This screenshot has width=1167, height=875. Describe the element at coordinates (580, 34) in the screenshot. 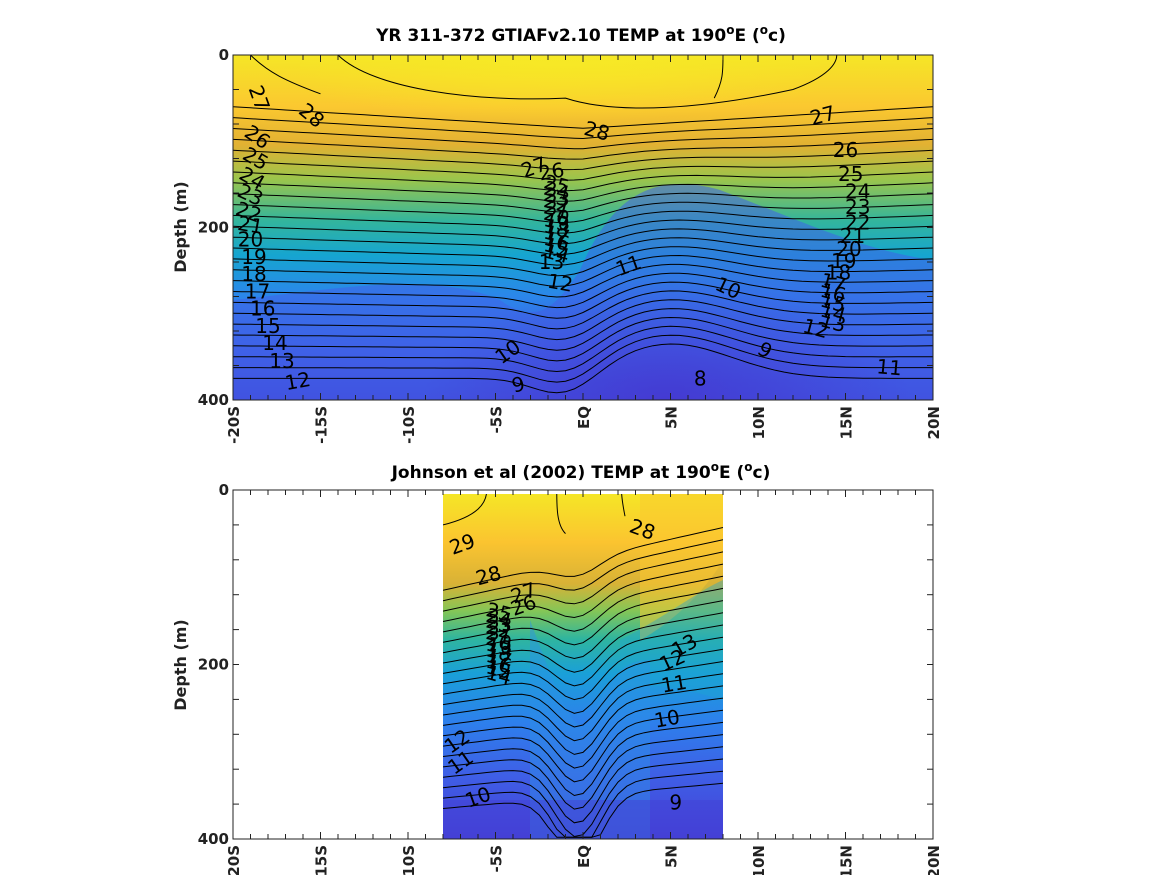

I see `upper-panel-title: YR 311-372 GTIAFv2.10 TEMP at 190oE (oc)` at that location.